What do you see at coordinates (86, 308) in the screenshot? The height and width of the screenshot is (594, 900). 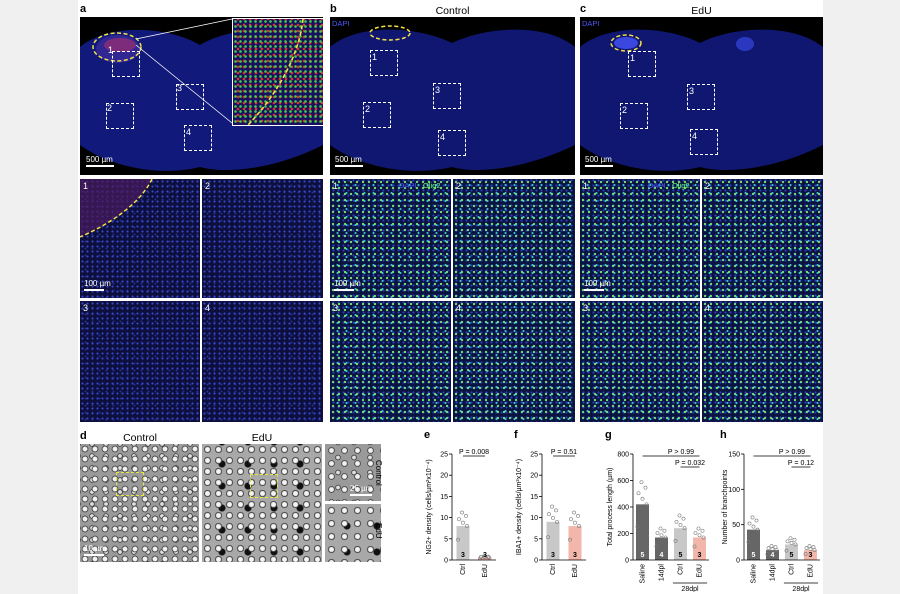 I see `tile-num: 3` at bounding box center [86, 308].